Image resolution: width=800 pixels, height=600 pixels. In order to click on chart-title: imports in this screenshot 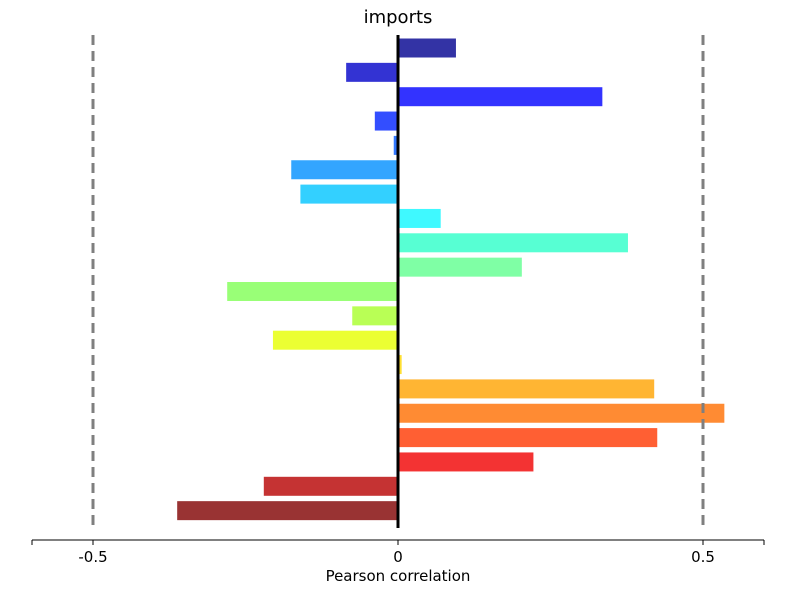, I will do `click(398, 17)`.